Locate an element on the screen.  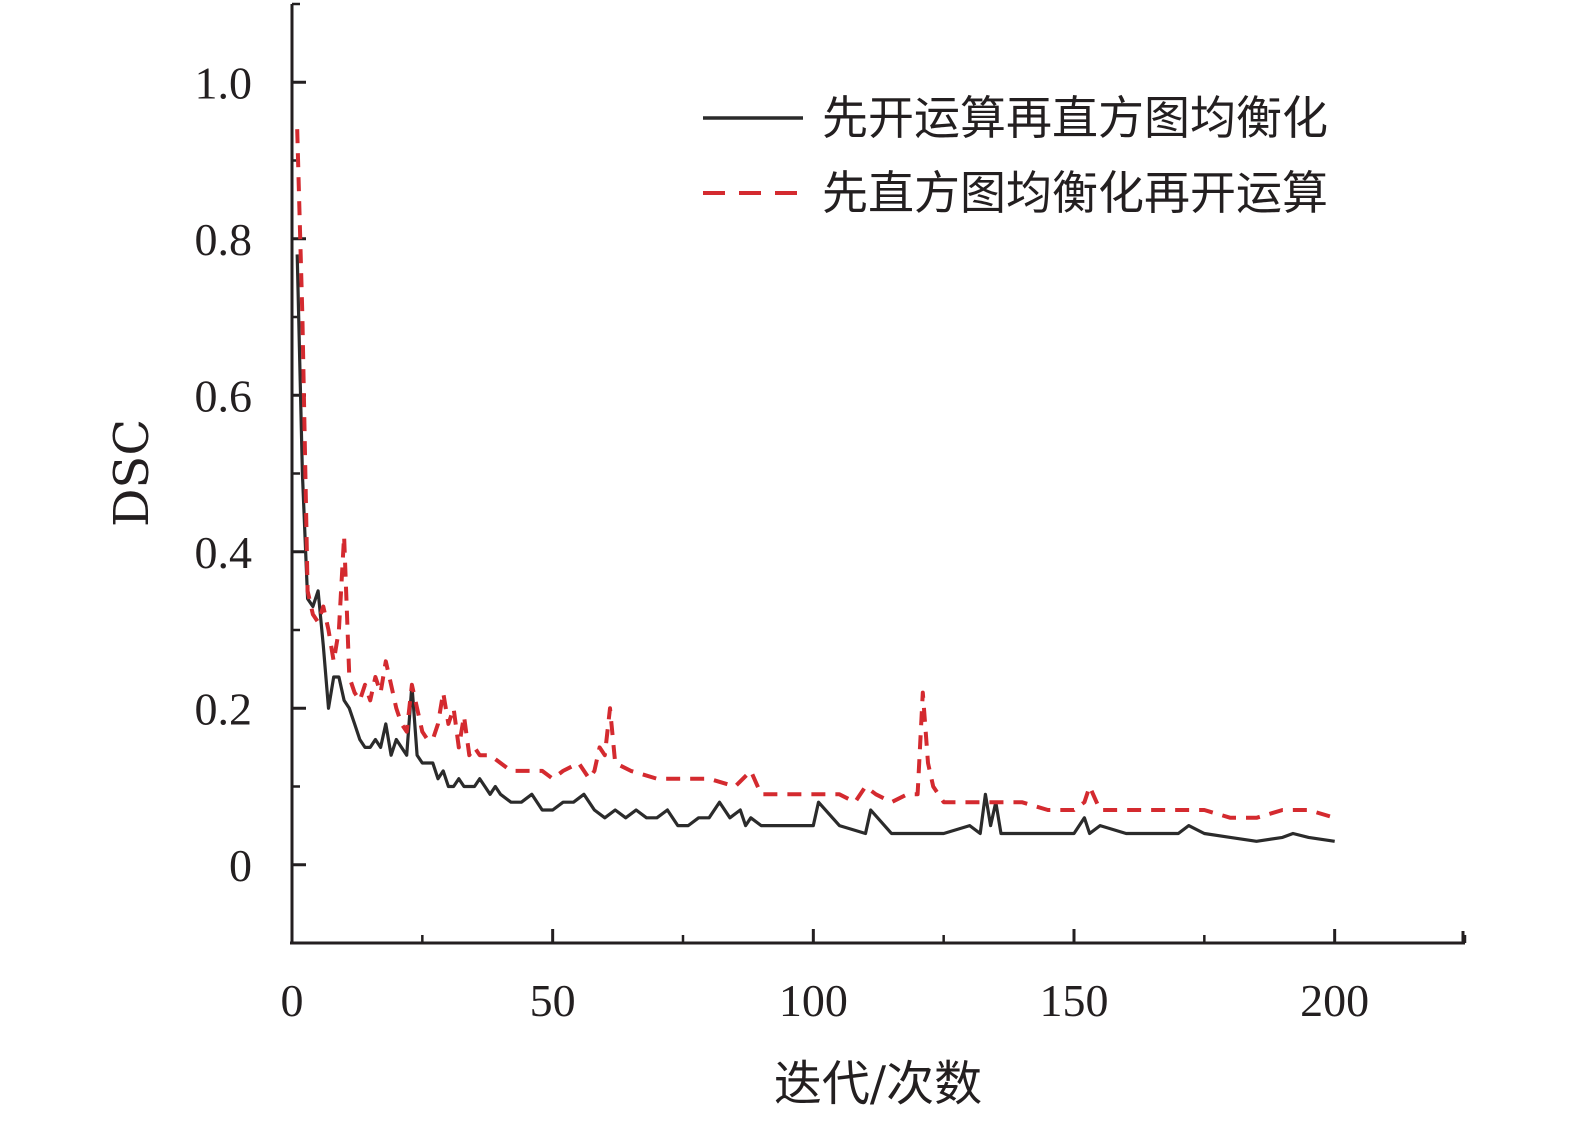
y-tick-label: 1.0 is located at coordinates (224, 82).